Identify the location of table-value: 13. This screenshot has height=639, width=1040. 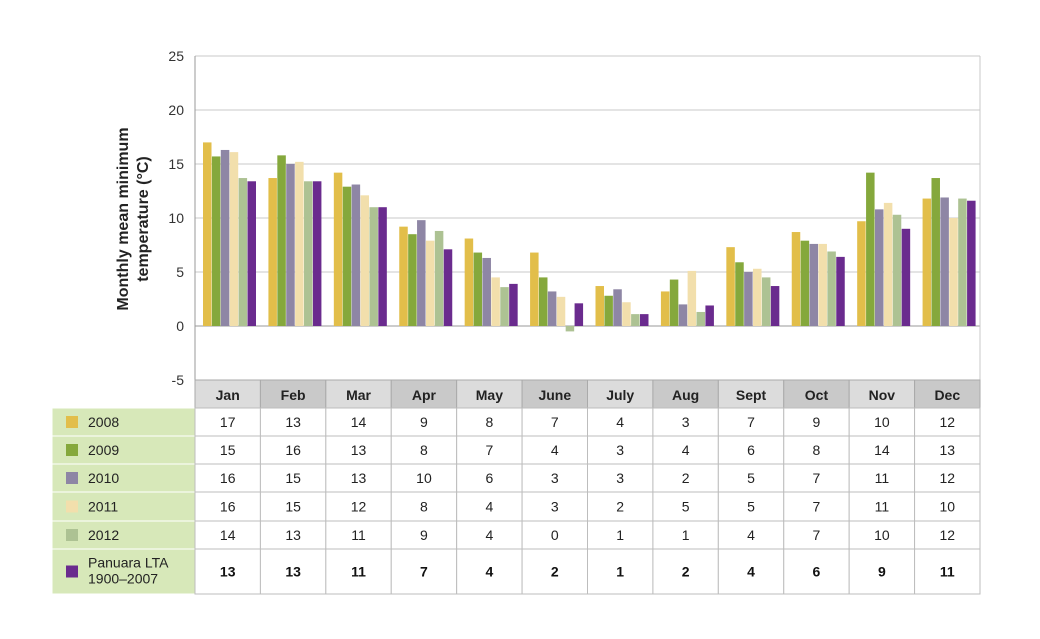
(359, 450).